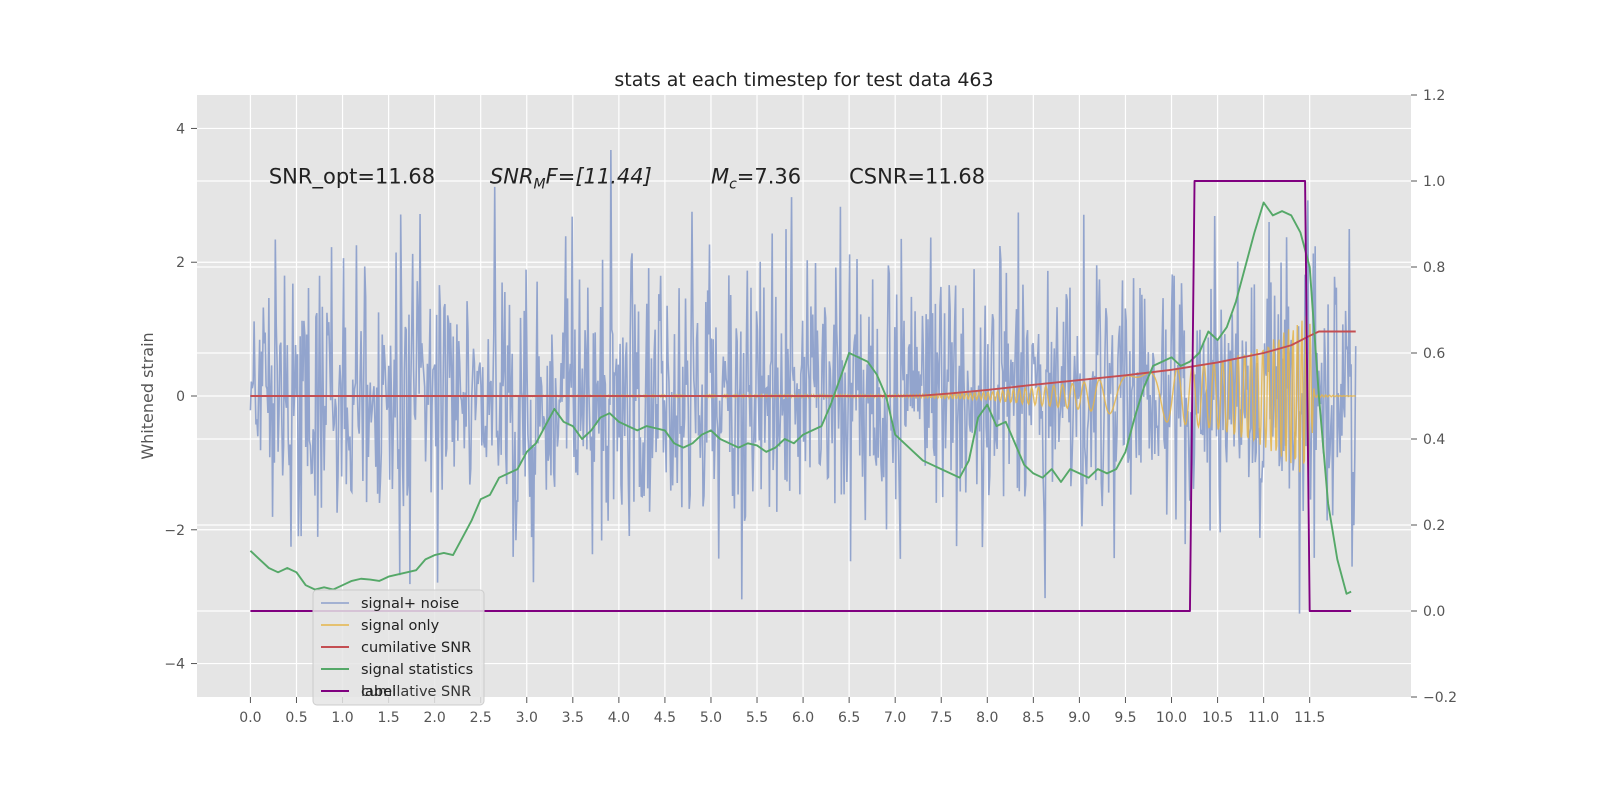  Describe the element at coordinates (400, 626) in the screenshot. I see `legend-label-1: signal only` at that location.